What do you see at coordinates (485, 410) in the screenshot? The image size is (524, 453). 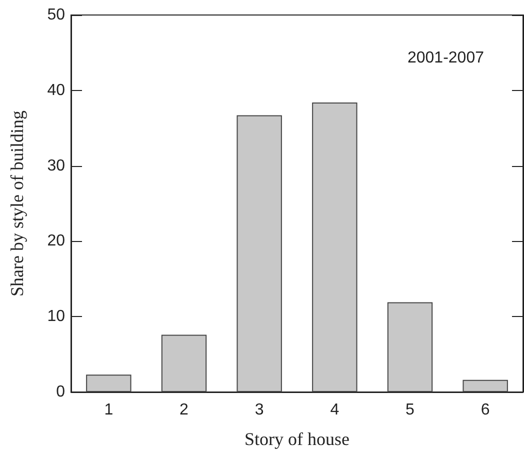 I see `x-tick-label: 6` at bounding box center [485, 410].